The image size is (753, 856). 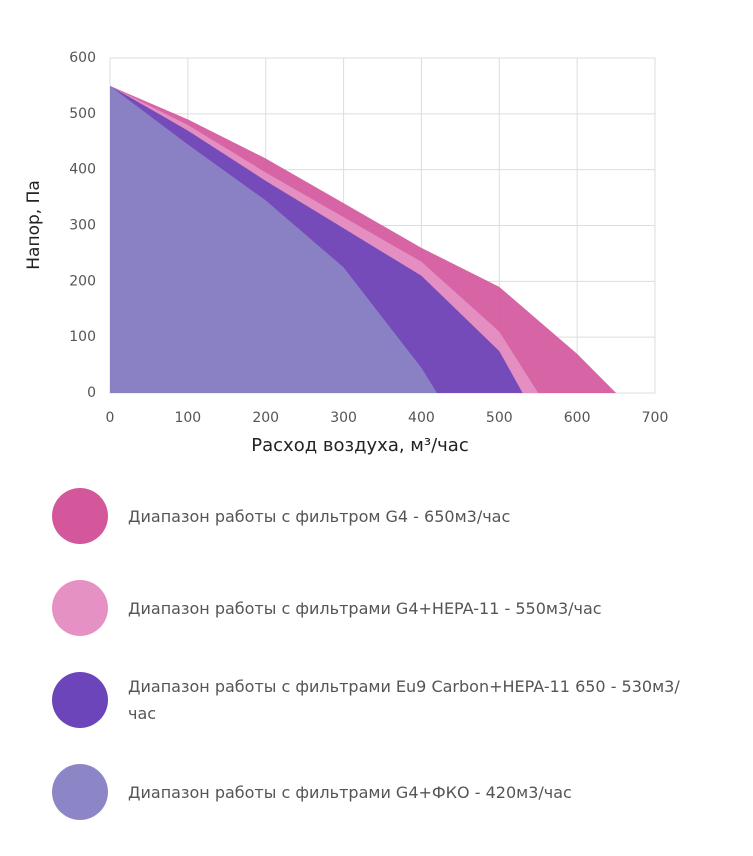 What do you see at coordinates (91, 393) in the screenshot?
I see `y-tick-label: 0` at bounding box center [91, 393].